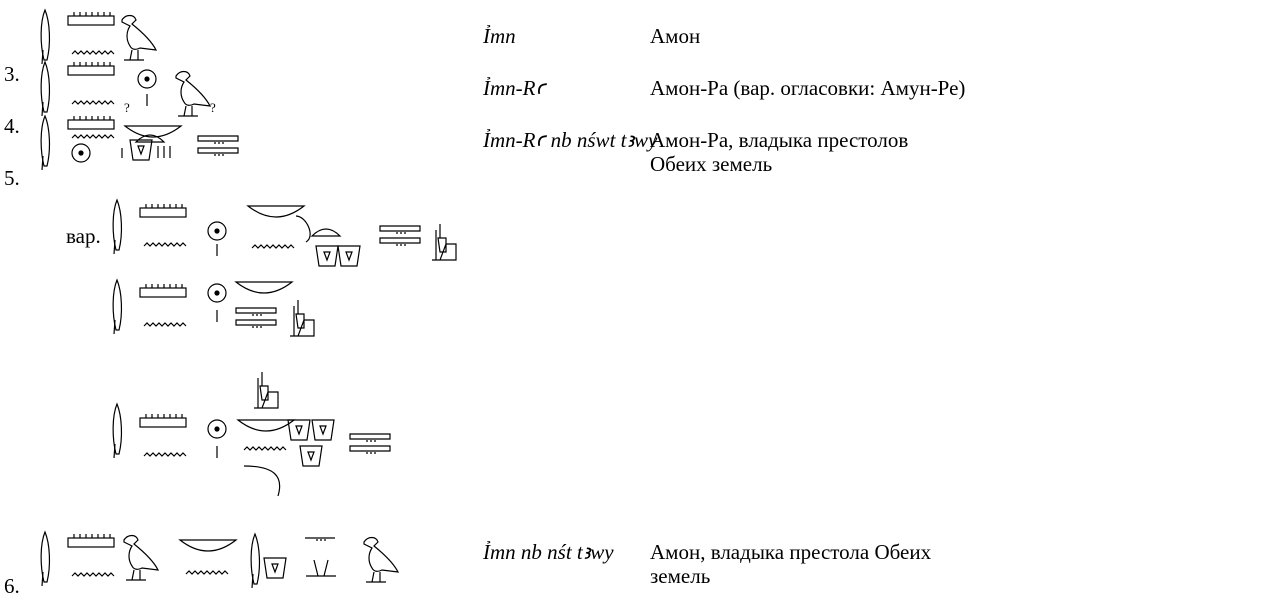 Image resolution: width=1283 pixels, height=598 pixels. Describe the element at coordinates (791, 564) in the screenshot. I see `translation: Амон, владыка престола Обеих земель` at that location.